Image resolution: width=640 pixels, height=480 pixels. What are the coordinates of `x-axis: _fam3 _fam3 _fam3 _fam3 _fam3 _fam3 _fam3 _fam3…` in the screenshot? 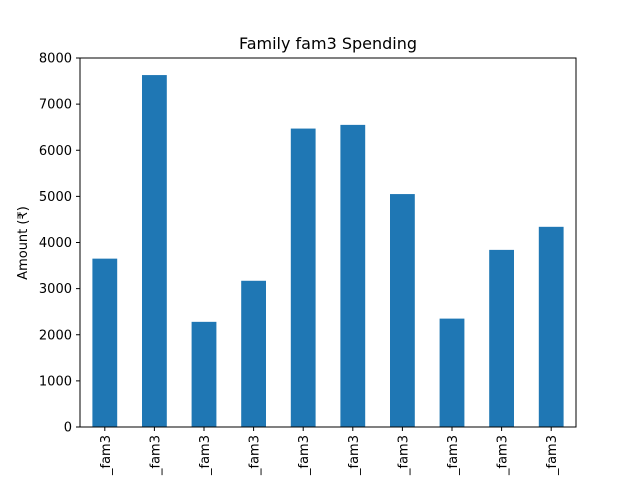 It's located at (329, 451).